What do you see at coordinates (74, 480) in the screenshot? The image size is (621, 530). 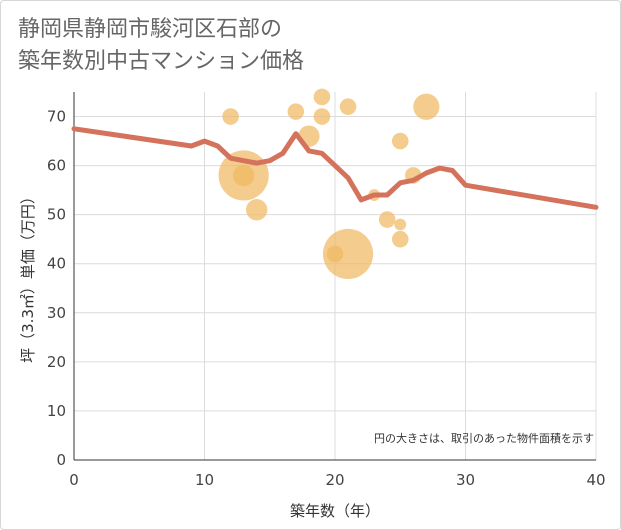 I see `x-tick-label: 0` at bounding box center [74, 480].